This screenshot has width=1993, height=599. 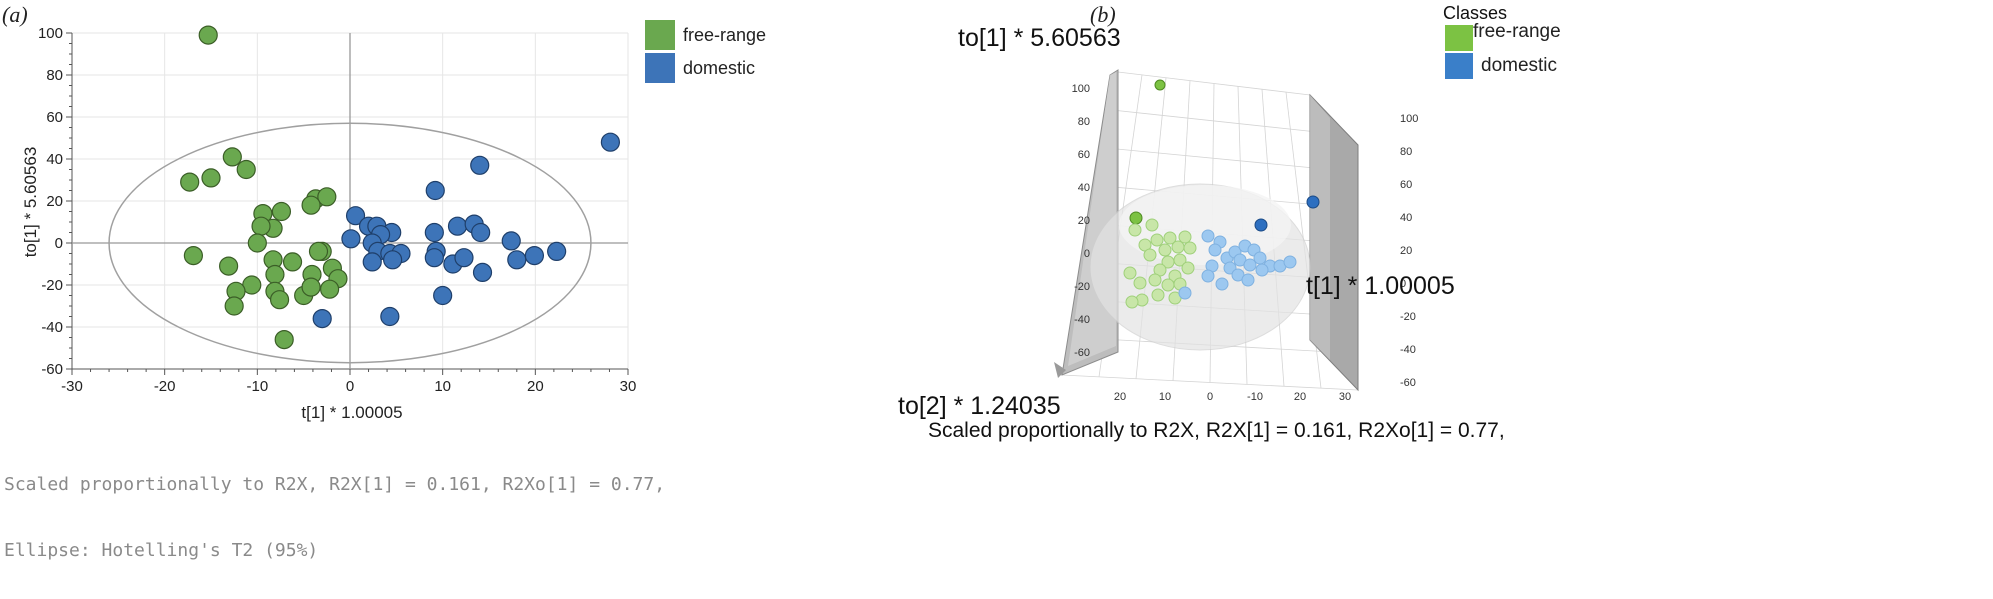 What do you see at coordinates (1084, 155) in the screenshot?
I see `left-wall-tick-label: 60` at bounding box center [1084, 155].